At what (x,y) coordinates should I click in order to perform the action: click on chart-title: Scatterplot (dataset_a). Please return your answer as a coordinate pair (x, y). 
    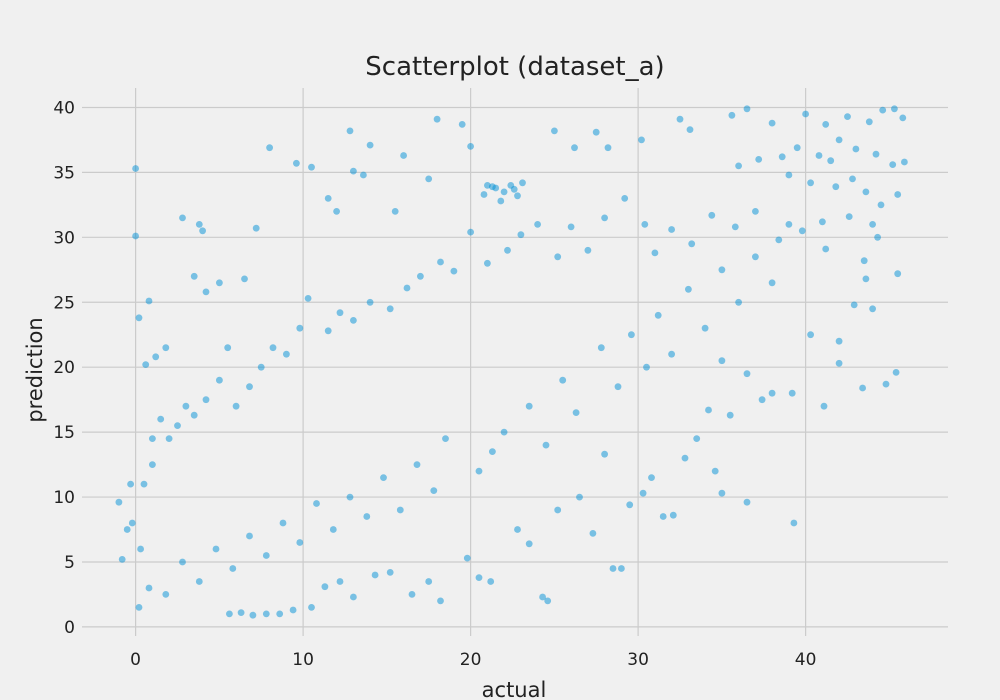
    Looking at the image, I should click on (514, 67).